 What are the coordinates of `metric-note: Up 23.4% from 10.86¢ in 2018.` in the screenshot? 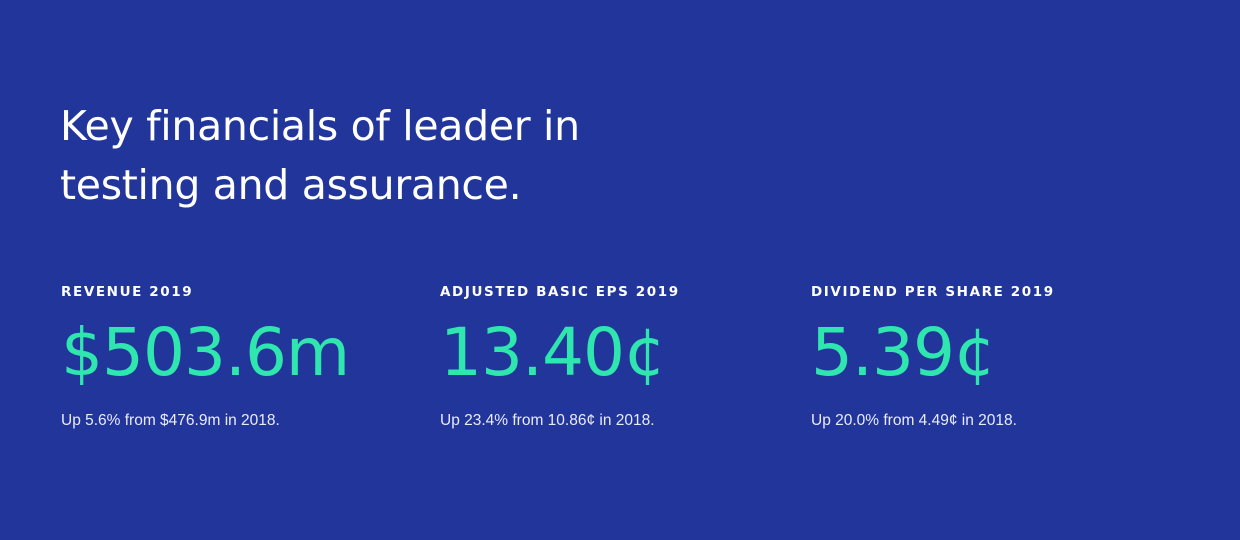 It's located at (547, 420).